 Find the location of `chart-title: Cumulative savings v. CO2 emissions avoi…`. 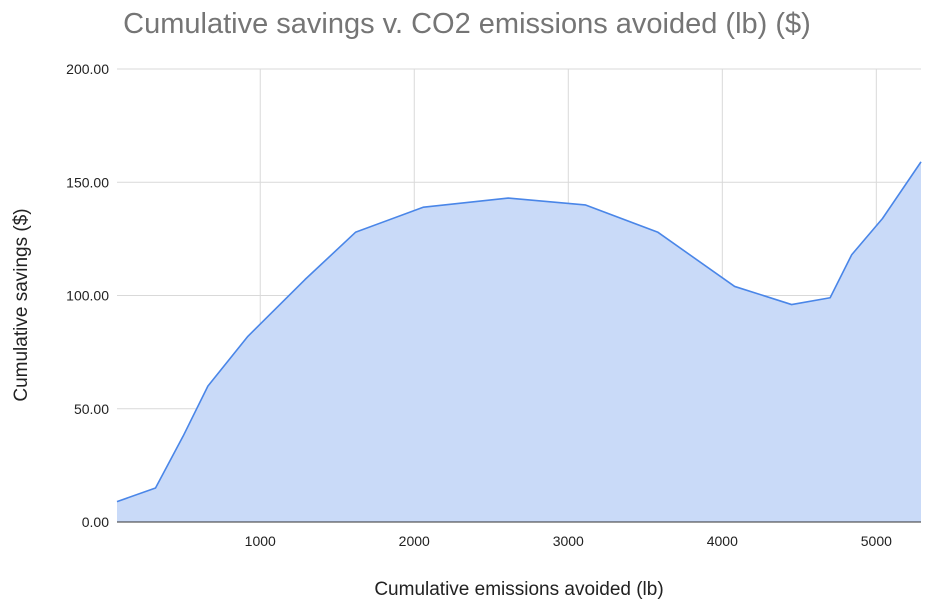

chart-title: Cumulative savings v. CO2 emissions avoi… is located at coordinates (467, 24).